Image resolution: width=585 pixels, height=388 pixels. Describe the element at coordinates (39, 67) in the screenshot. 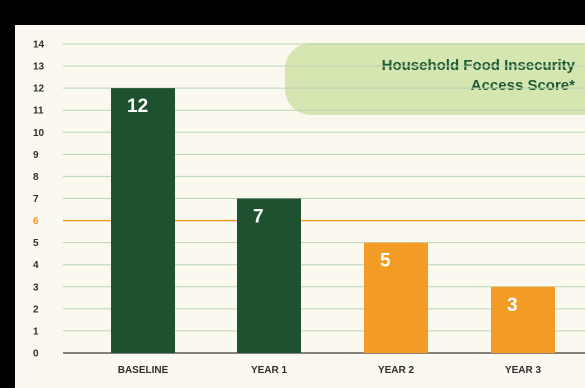

I see `y-tick-label: 13` at that location.